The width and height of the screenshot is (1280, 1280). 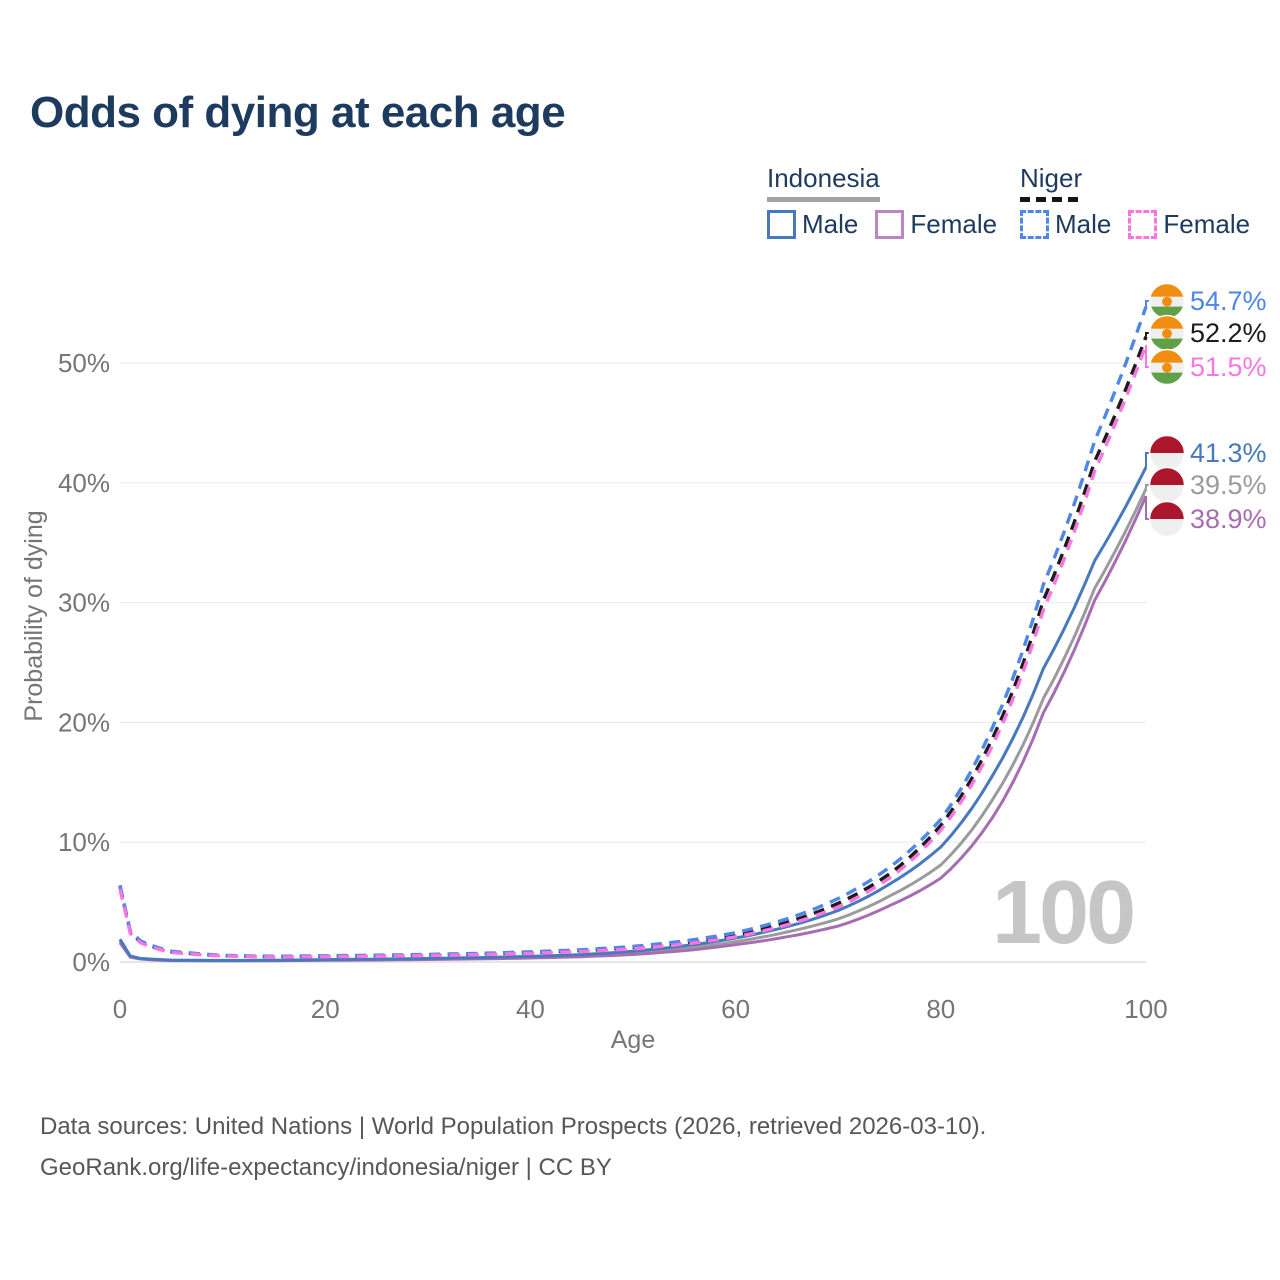 What do you see at coordinates (1051, 178) in the screenshot?
I see `legend-country-label: Niger` at bounding box center [1051, 178].